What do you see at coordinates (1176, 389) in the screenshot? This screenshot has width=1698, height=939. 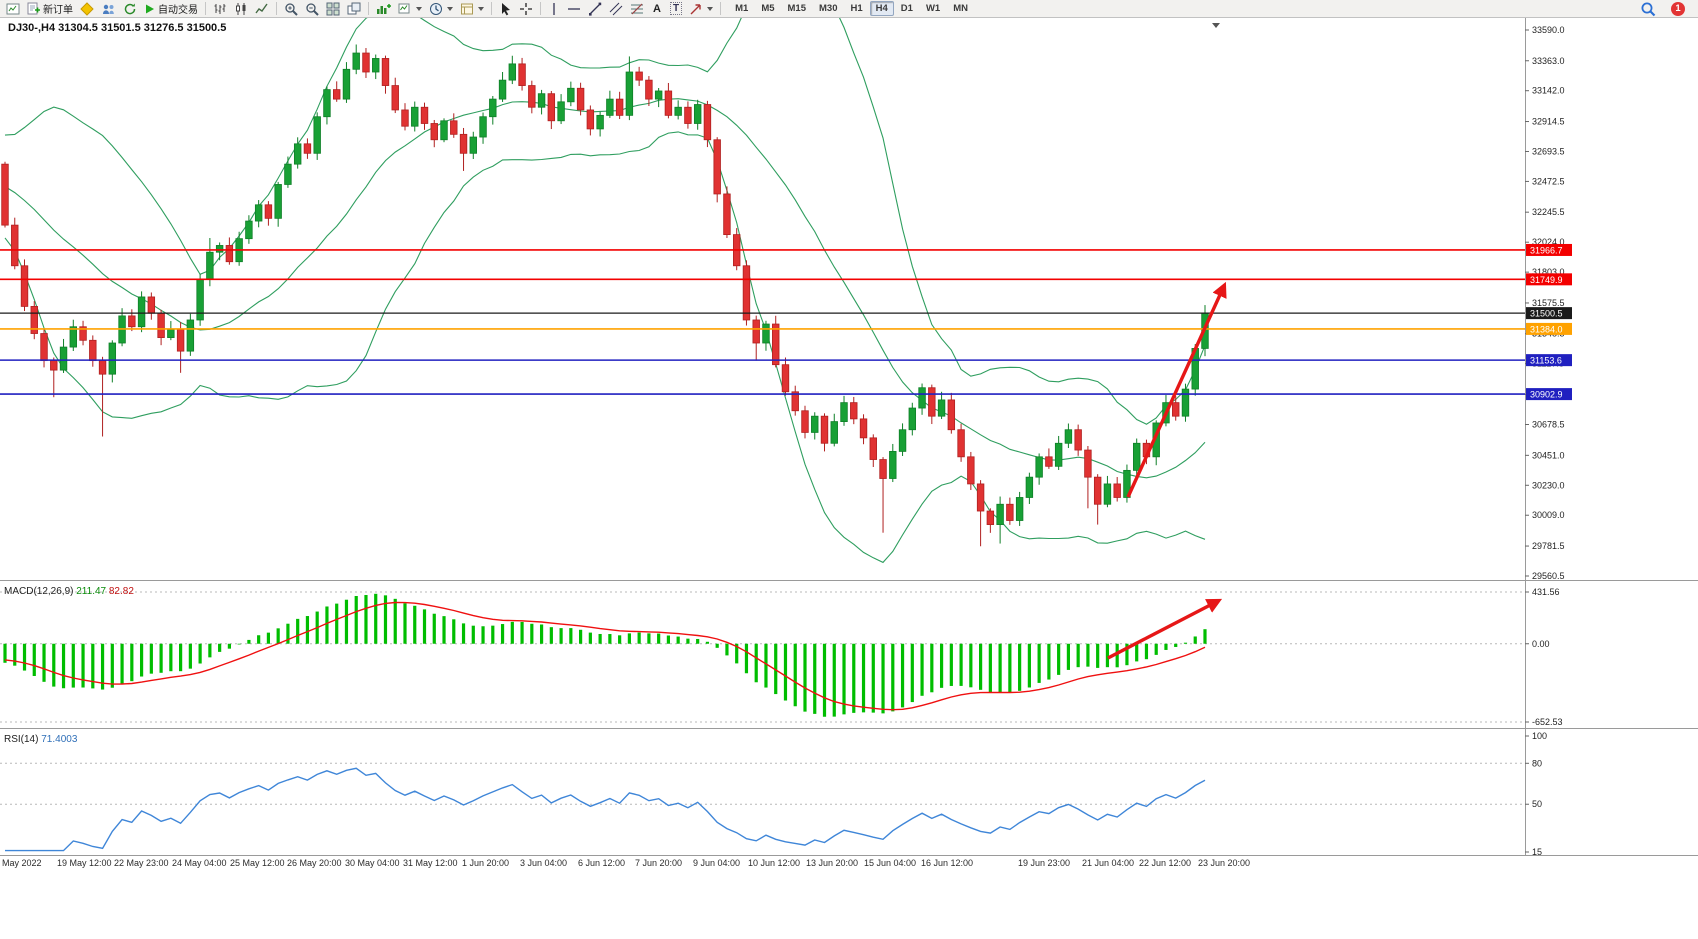 I see `trend-arrow-main` at bounding box center [1176, 389].